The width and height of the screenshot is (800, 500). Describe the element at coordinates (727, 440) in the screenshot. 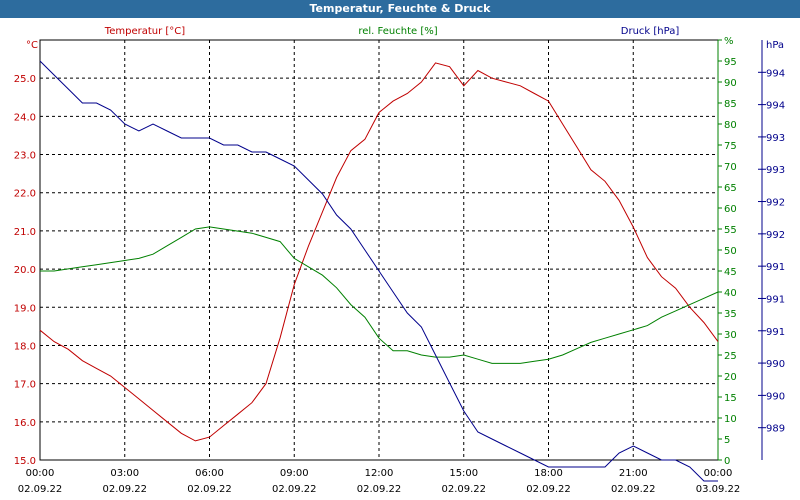

I see `humidity-tick-label: 5` at that location.